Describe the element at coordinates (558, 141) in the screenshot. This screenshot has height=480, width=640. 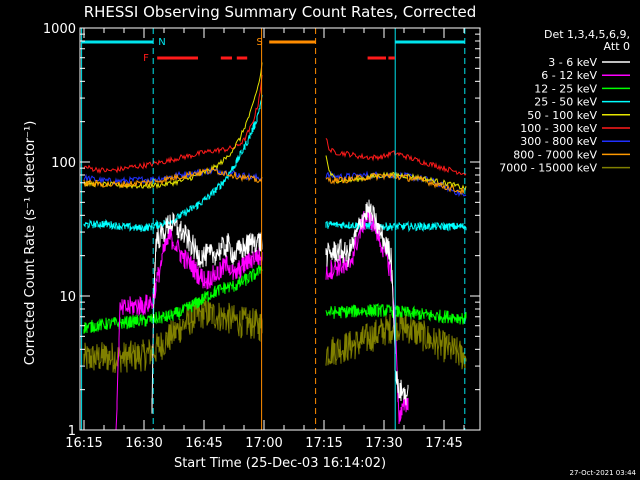
I see `legend-label: 300 - 800 keV` at that location.